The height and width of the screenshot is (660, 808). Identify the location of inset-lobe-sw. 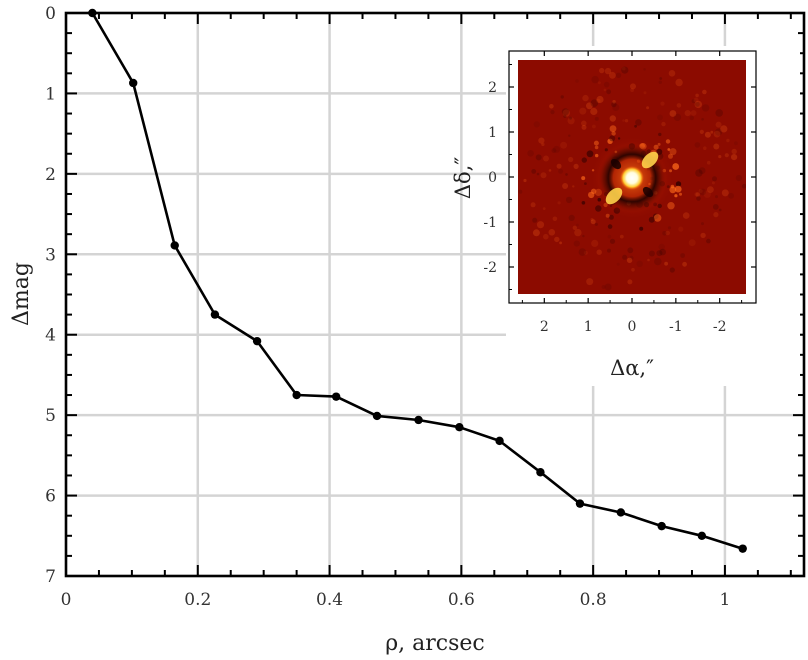
(614, 196).